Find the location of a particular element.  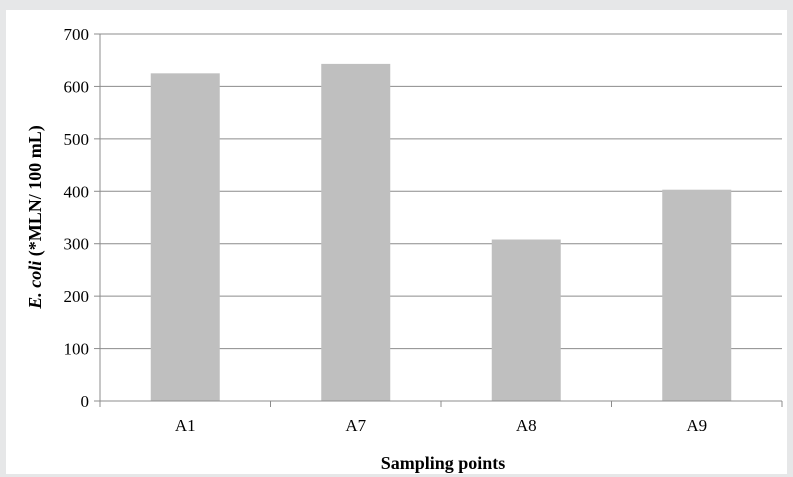

y-axis-title-rest: (*MLN/ 100 mL) is located at coordinates (35, 192).